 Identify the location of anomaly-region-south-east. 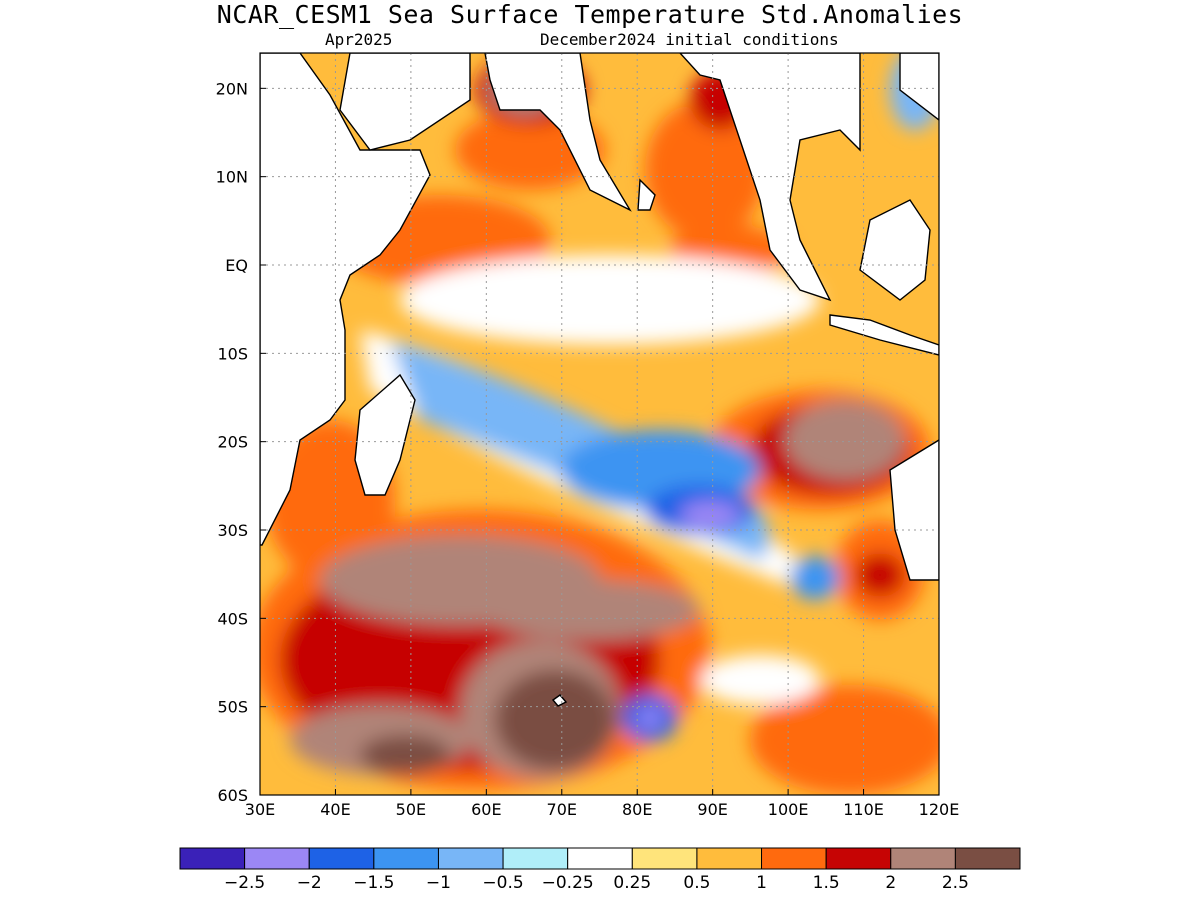
(844, 740).